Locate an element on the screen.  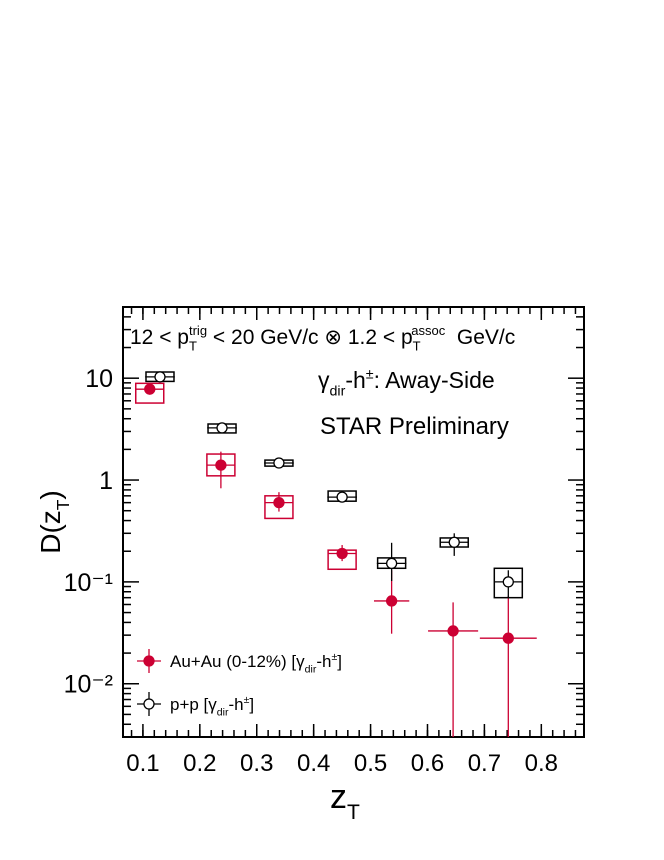
text-span: : Away-Side is located at coordinates (434, 380).